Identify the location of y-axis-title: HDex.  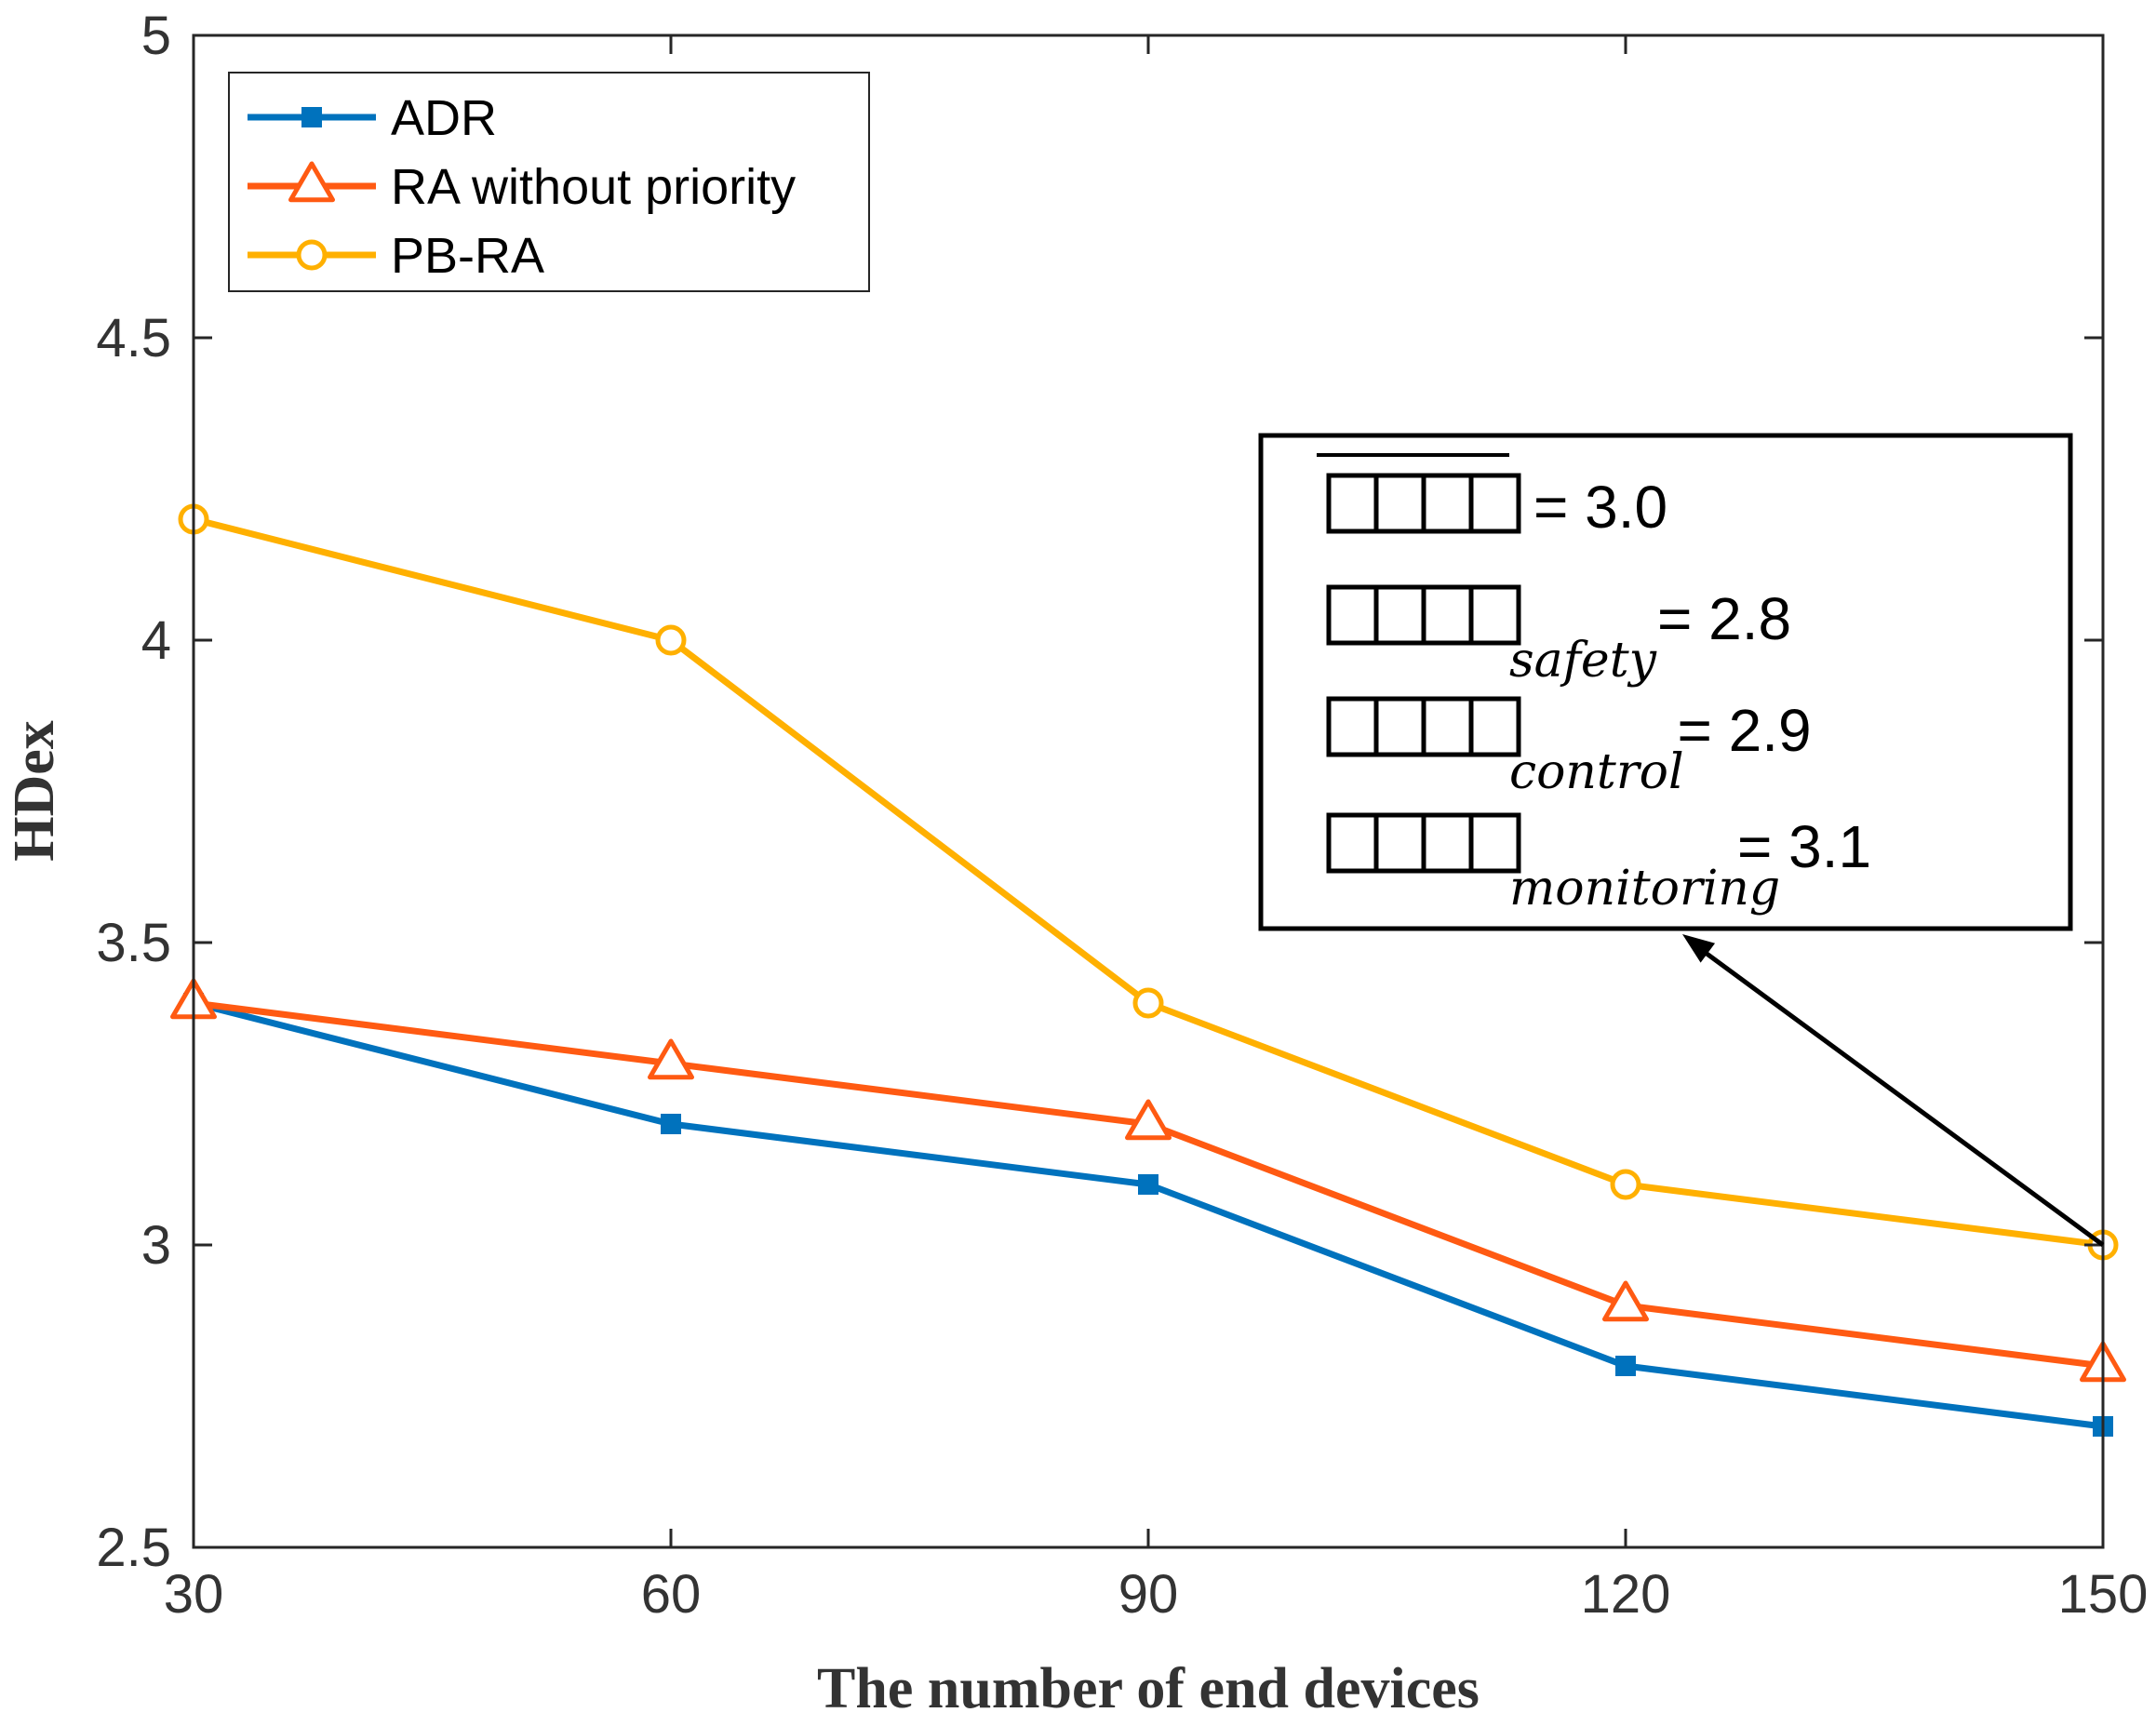
(34, 791).